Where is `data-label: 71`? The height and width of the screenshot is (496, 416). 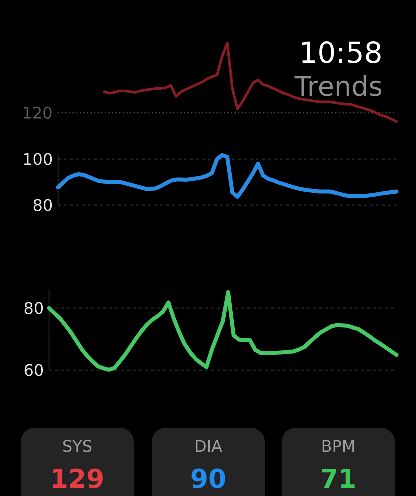 data-label: 71 is located at coordinates (338, 478).